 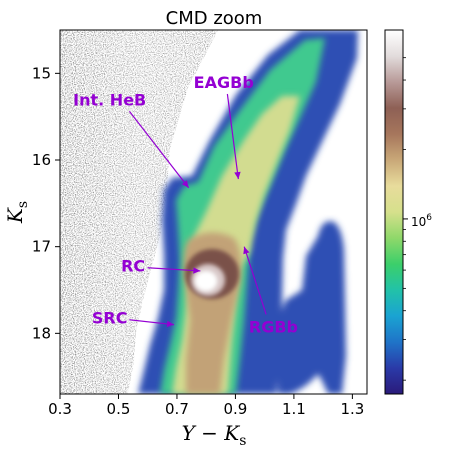 I want to click on chart-title: CMD zoom, so click(x=214, y=18).